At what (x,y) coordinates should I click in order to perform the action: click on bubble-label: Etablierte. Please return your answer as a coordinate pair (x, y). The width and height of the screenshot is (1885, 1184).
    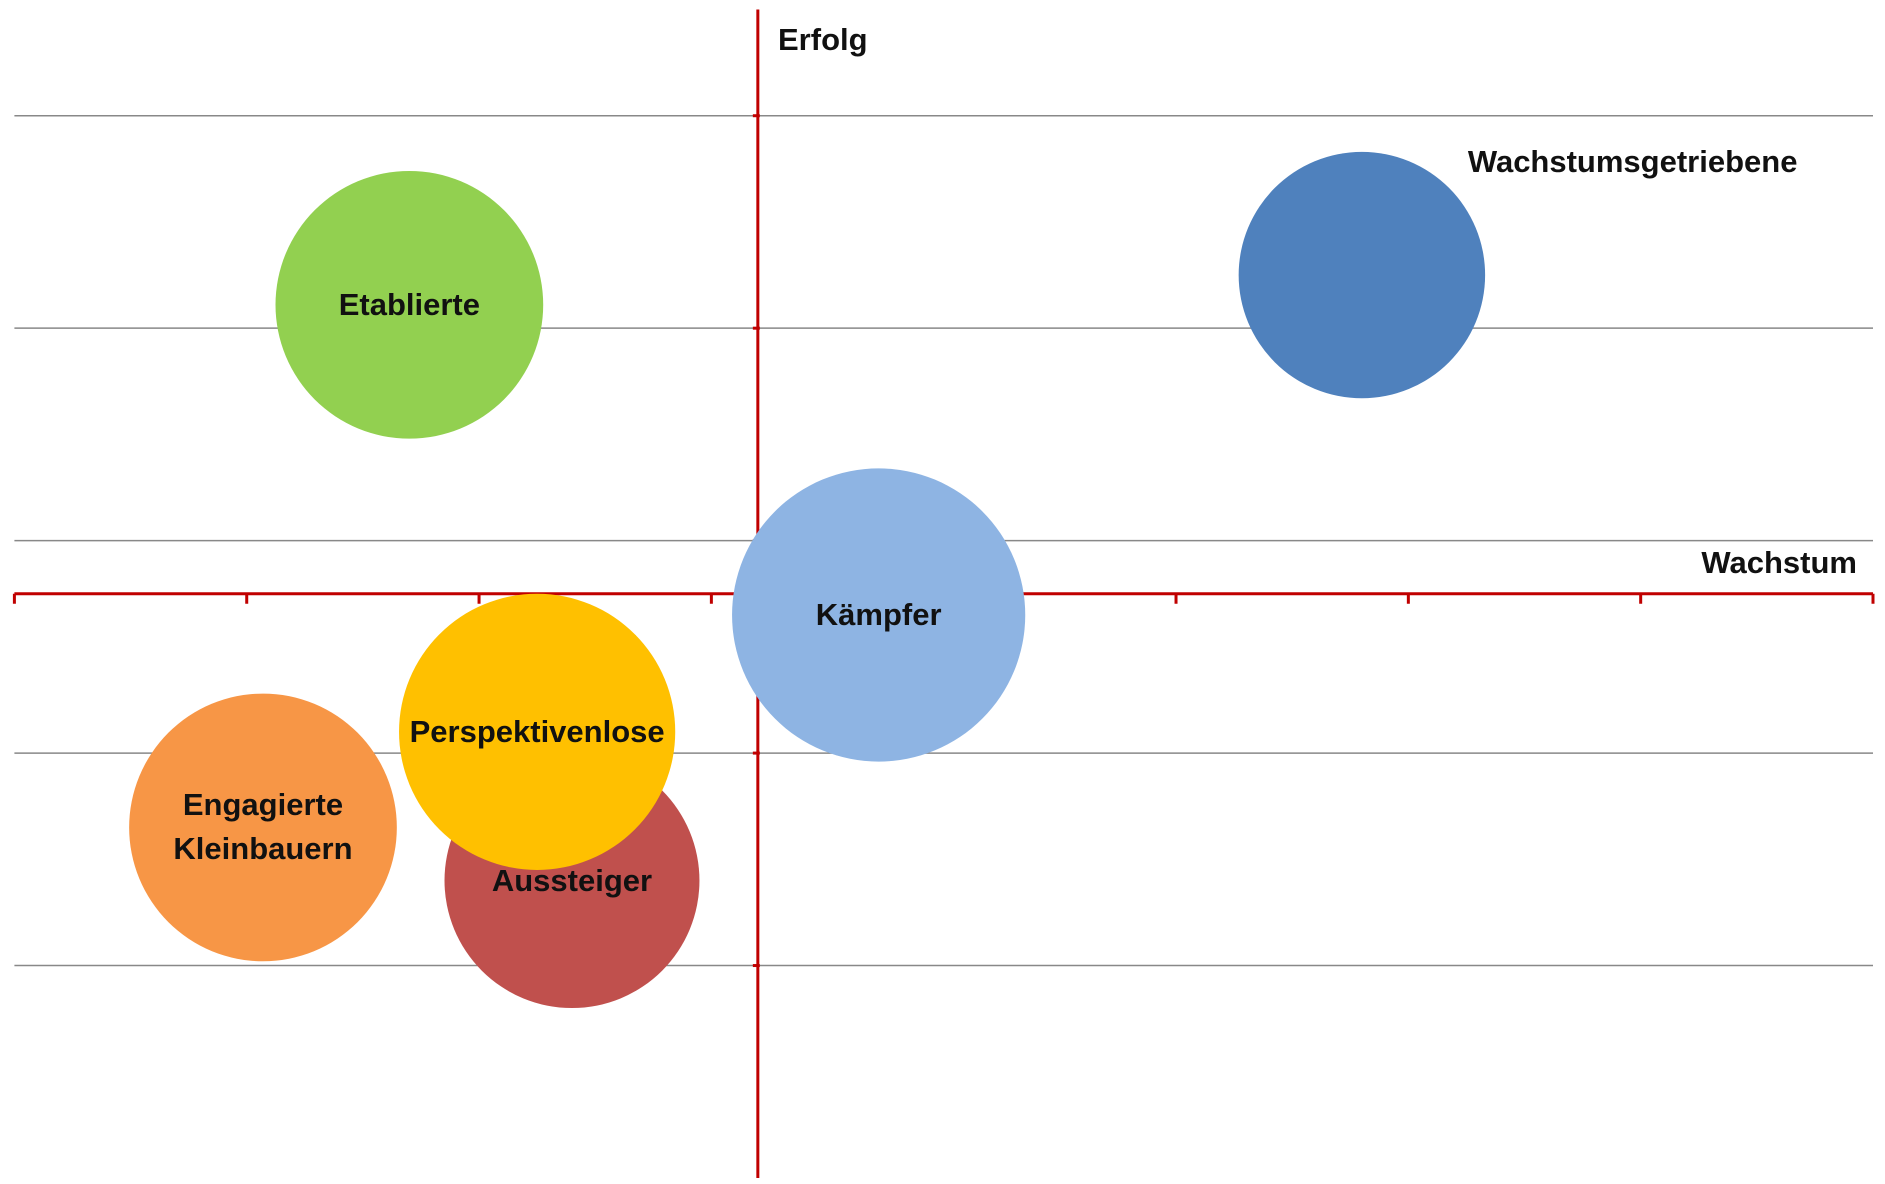
    Looking at the image, I should click on (409, 304).